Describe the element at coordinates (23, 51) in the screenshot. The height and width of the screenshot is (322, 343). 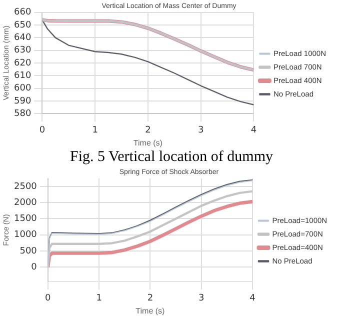
I see `y-tick-label: 630` at that location.